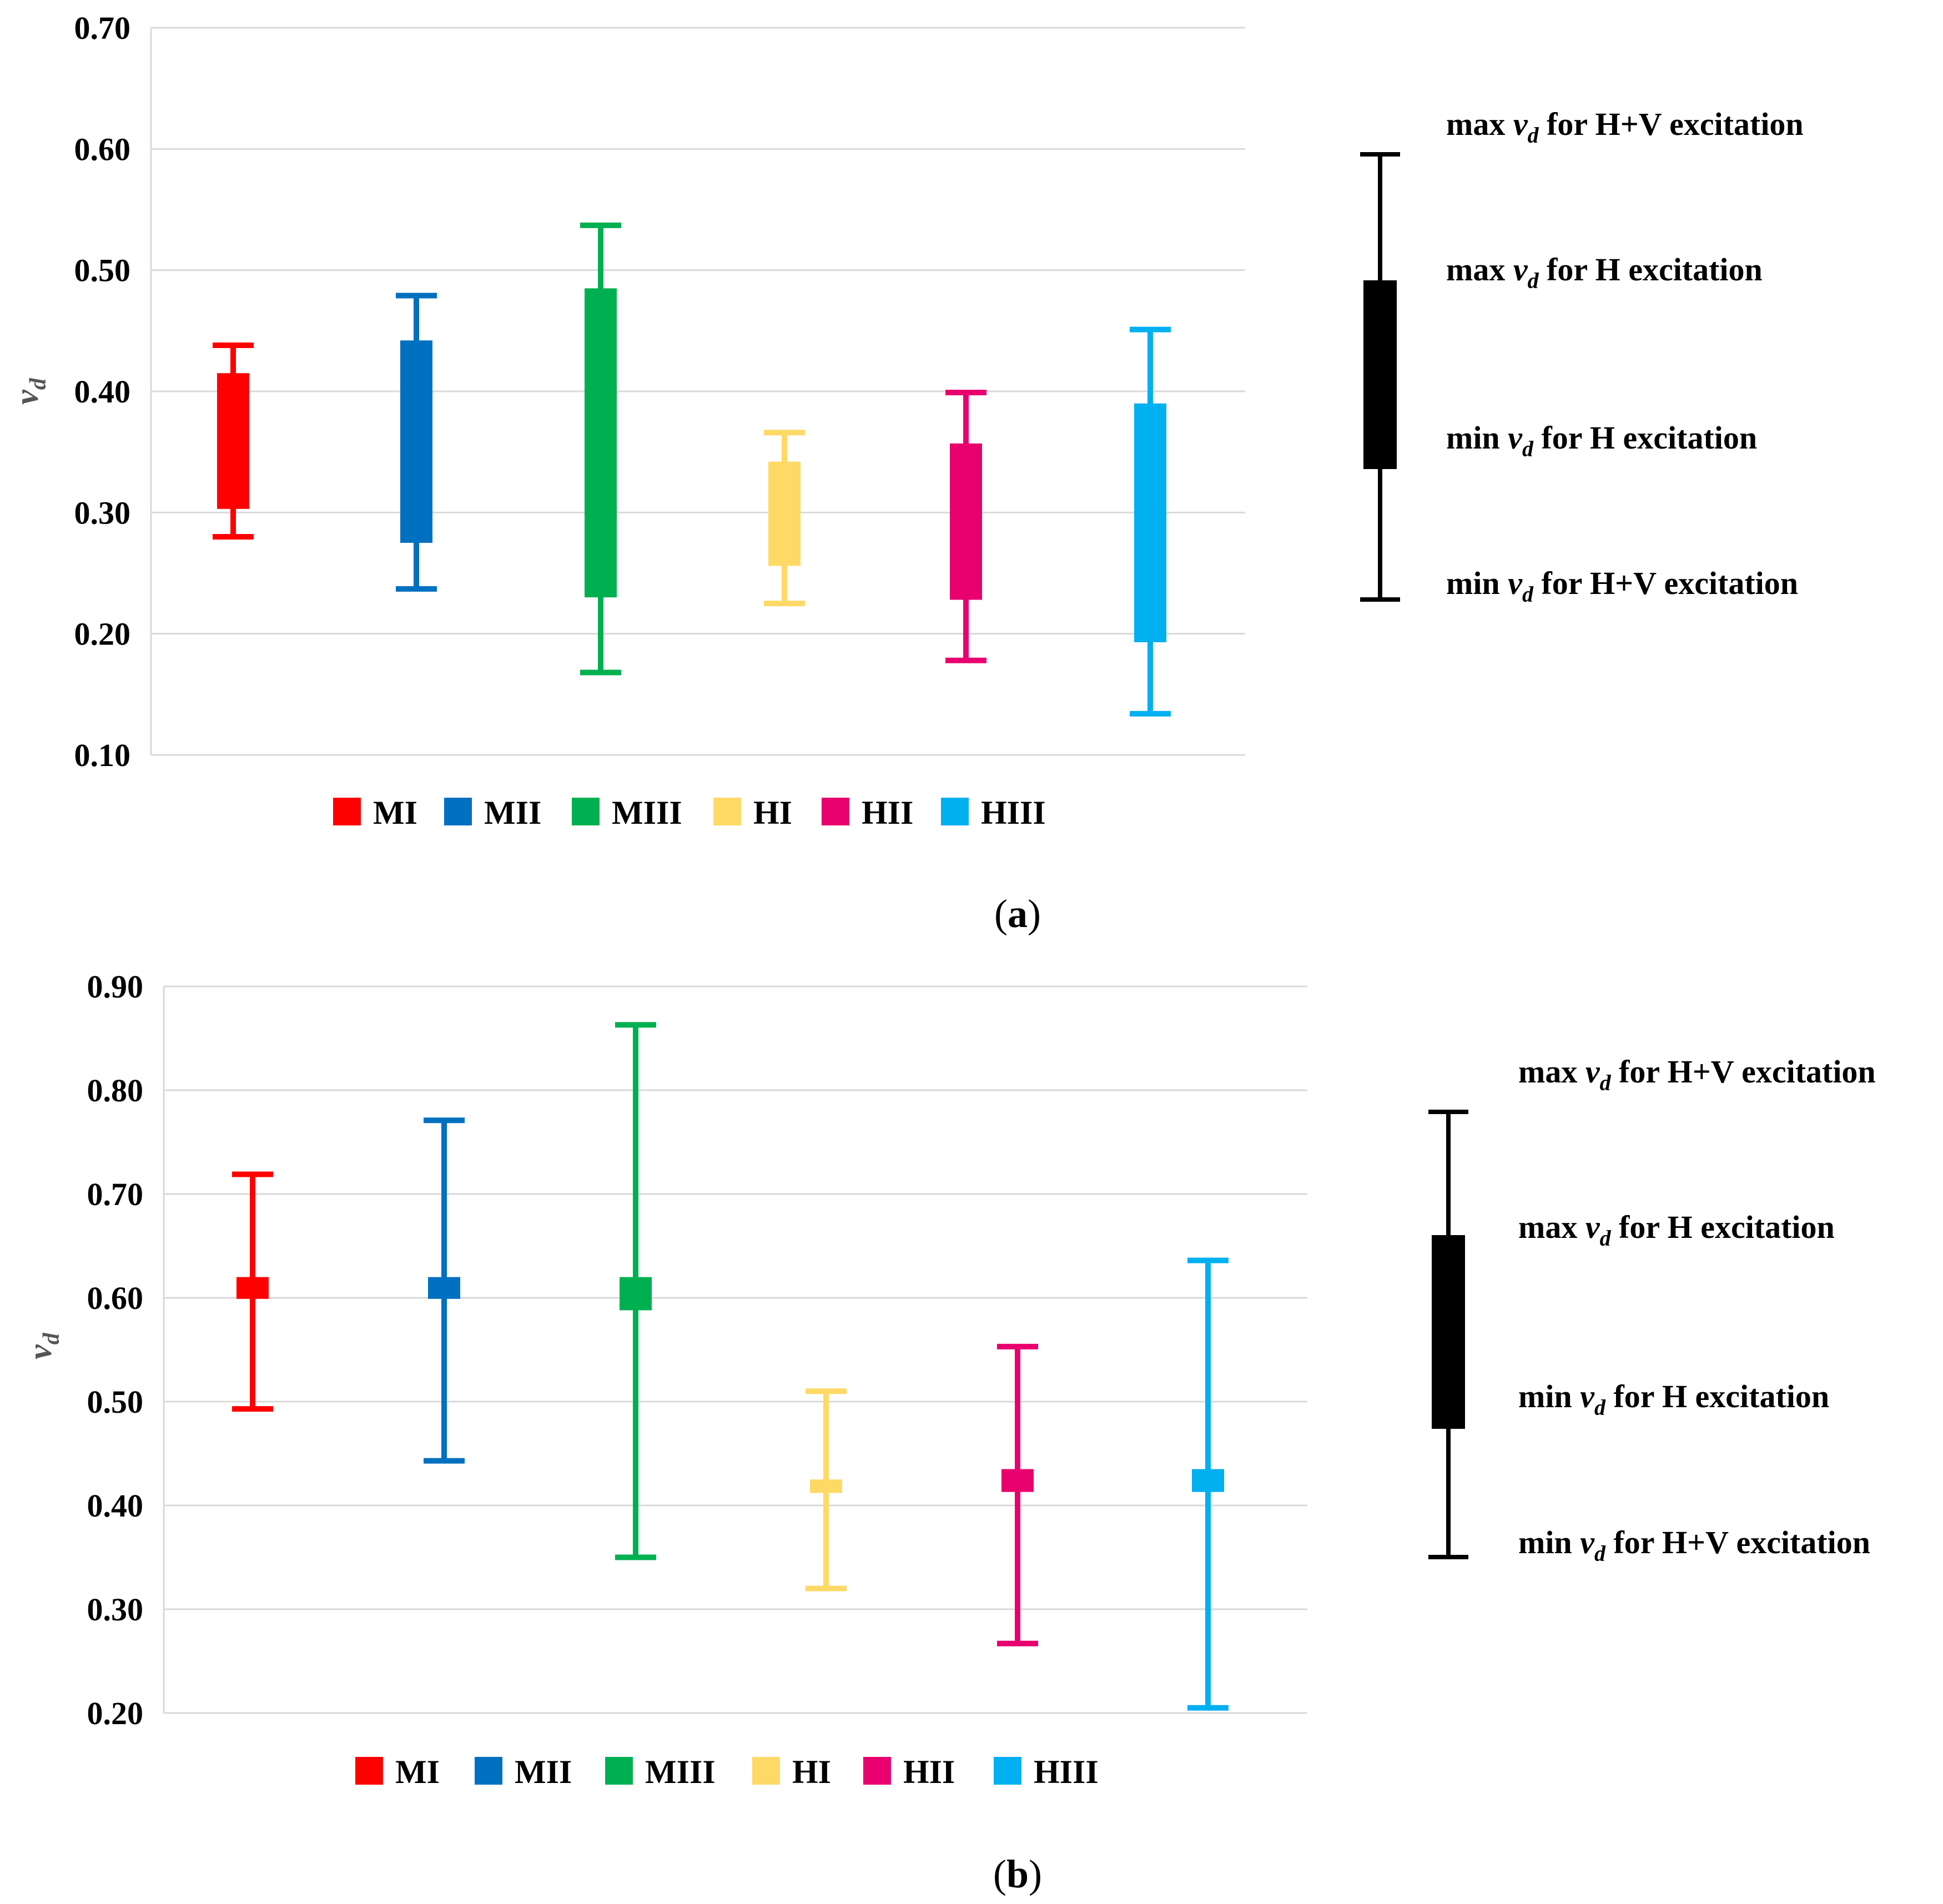 This screenshot has height=1904, width=1943. Describe the element at coordinates (772, 812) in the screenshot. I see `legend-label-HI: HI` at that location.